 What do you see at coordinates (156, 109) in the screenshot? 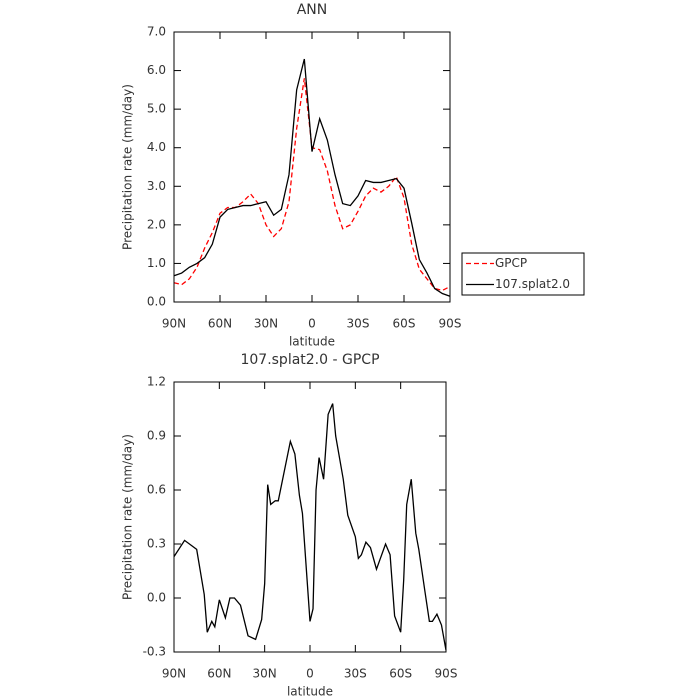
I see `y-tick-label: 5.0` at bounding box center [156, 109].